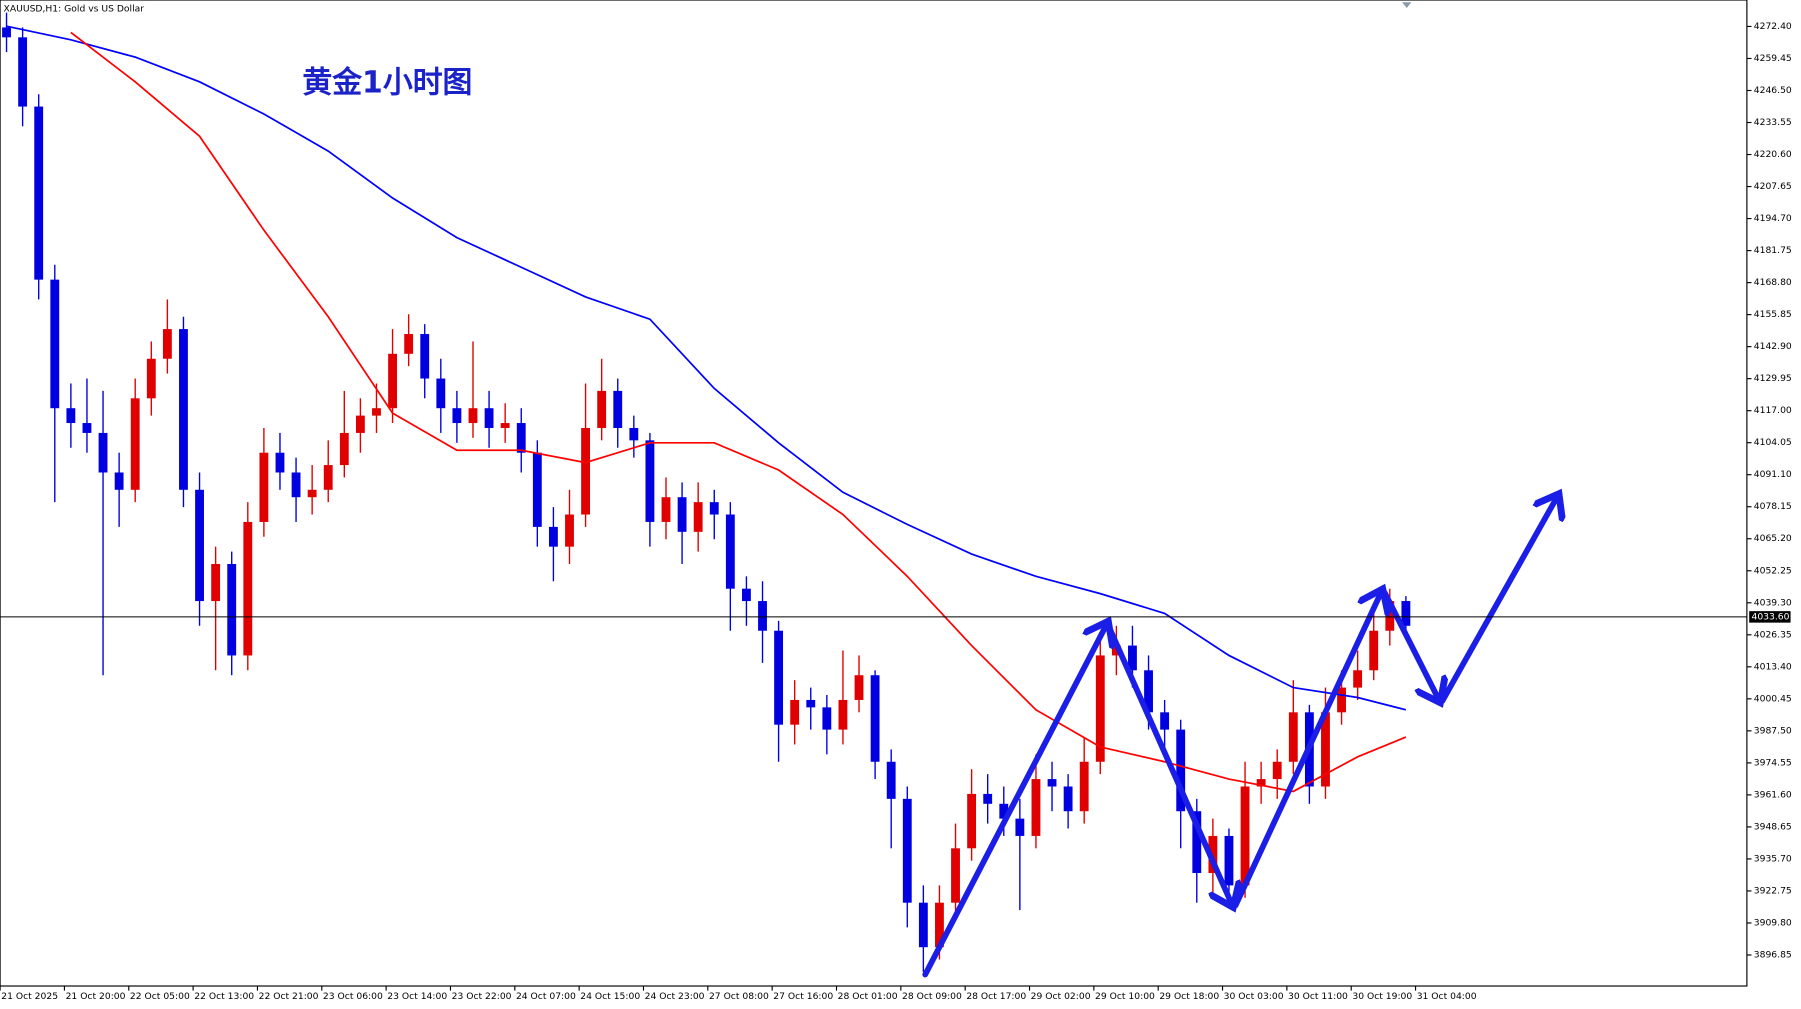 This screenshot has height=1009, width=1801. Describe the element at coordinates (1447, 996) in the screenshot. I see `x-tick-label: 31 Oct 04:00` at that location.